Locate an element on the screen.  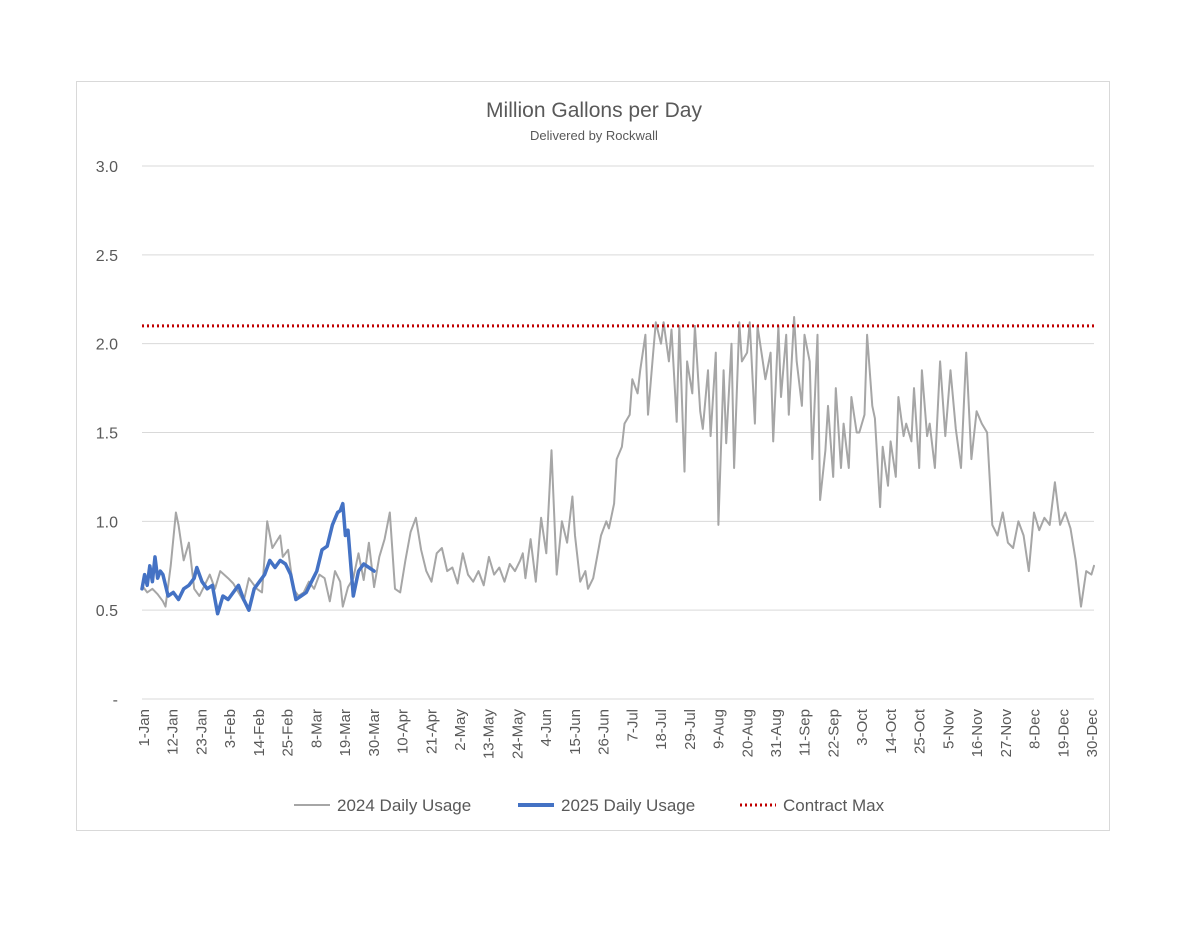
x-tick-label: 21-Apr is located at coordinates (431, 731).